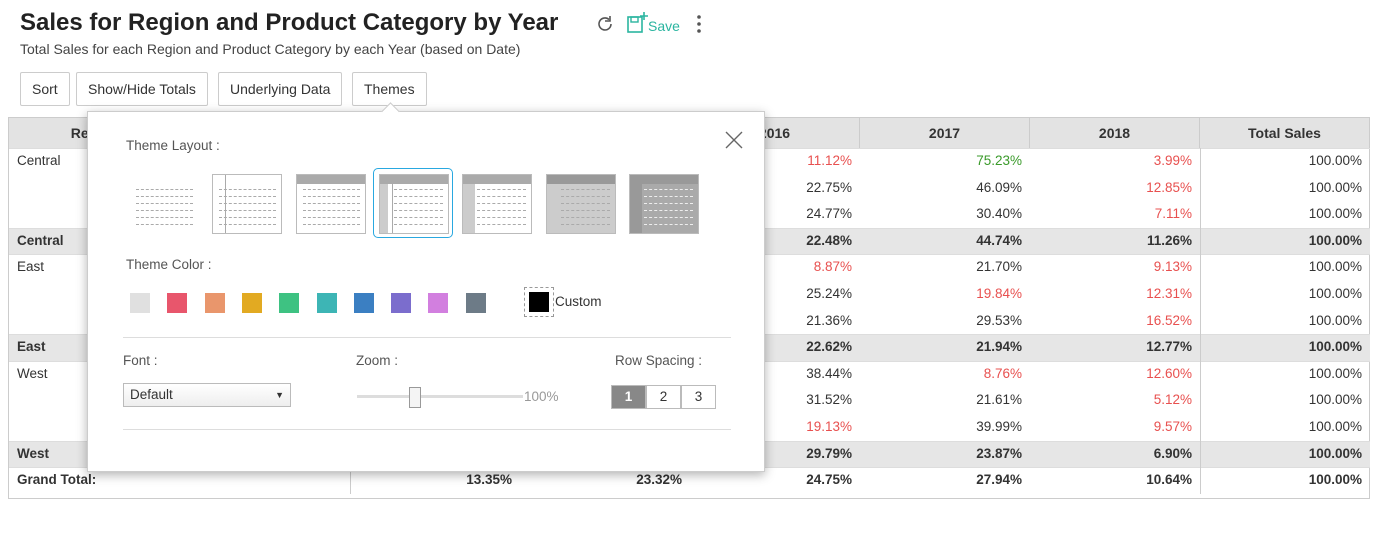  I want to click on value-cell: 10.64%, so click(1169, 480).